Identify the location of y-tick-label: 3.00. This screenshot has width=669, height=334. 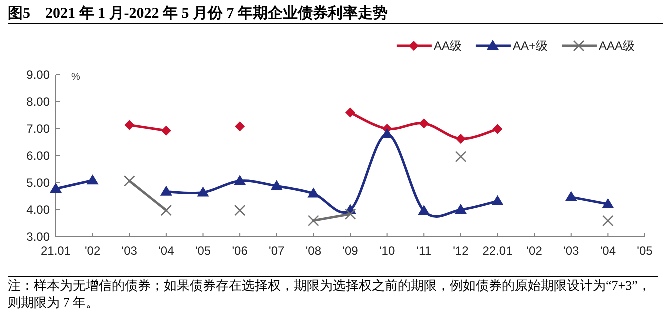
(38, 237).